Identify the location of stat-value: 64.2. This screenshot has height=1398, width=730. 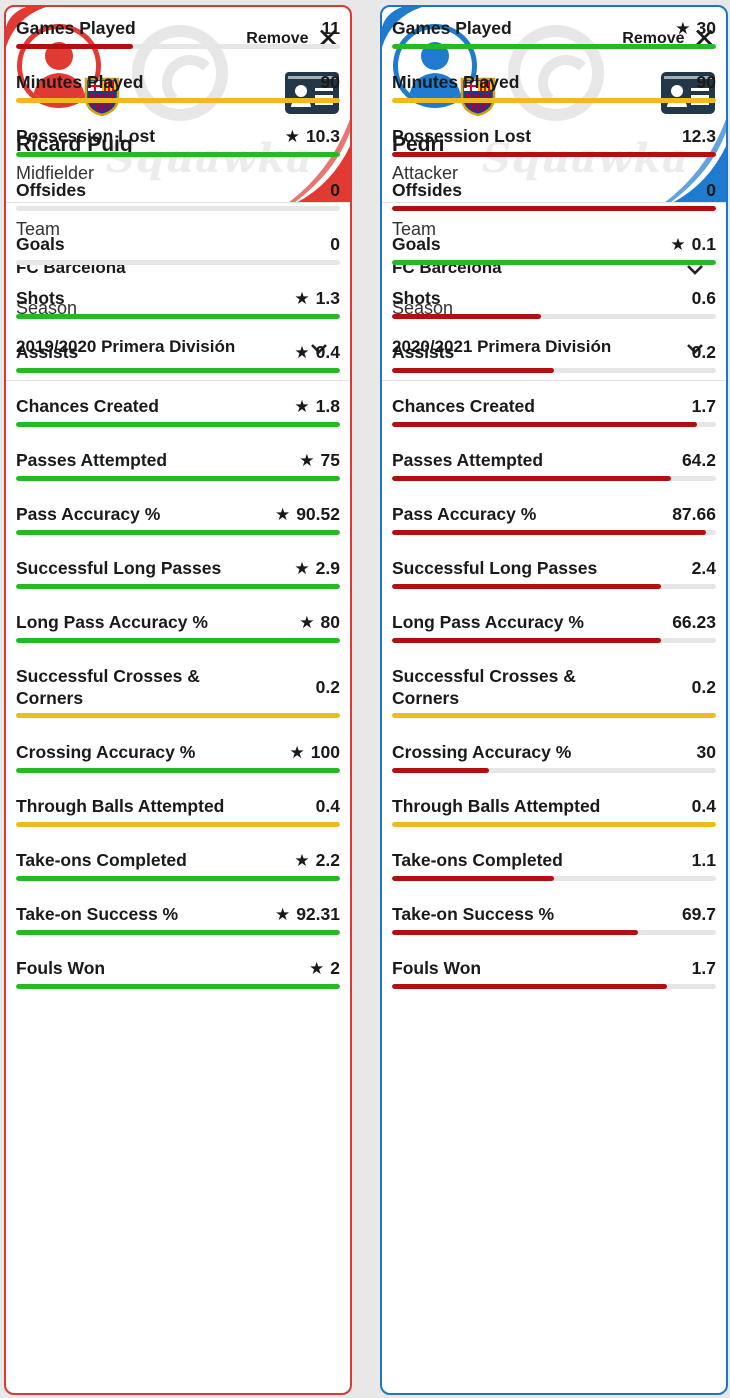
(699, 460).